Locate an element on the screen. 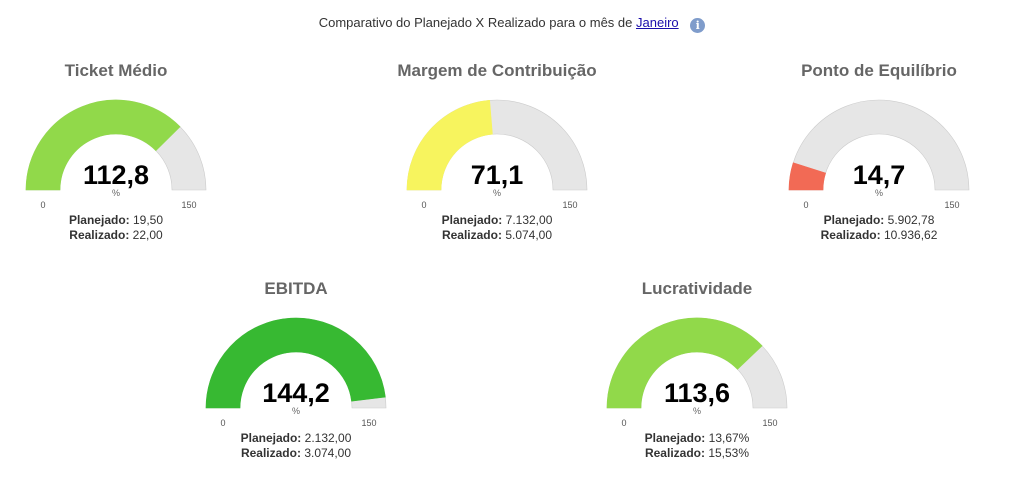  gauge-chart: 144,2% 0 150 is located at coordinates (296, 372).